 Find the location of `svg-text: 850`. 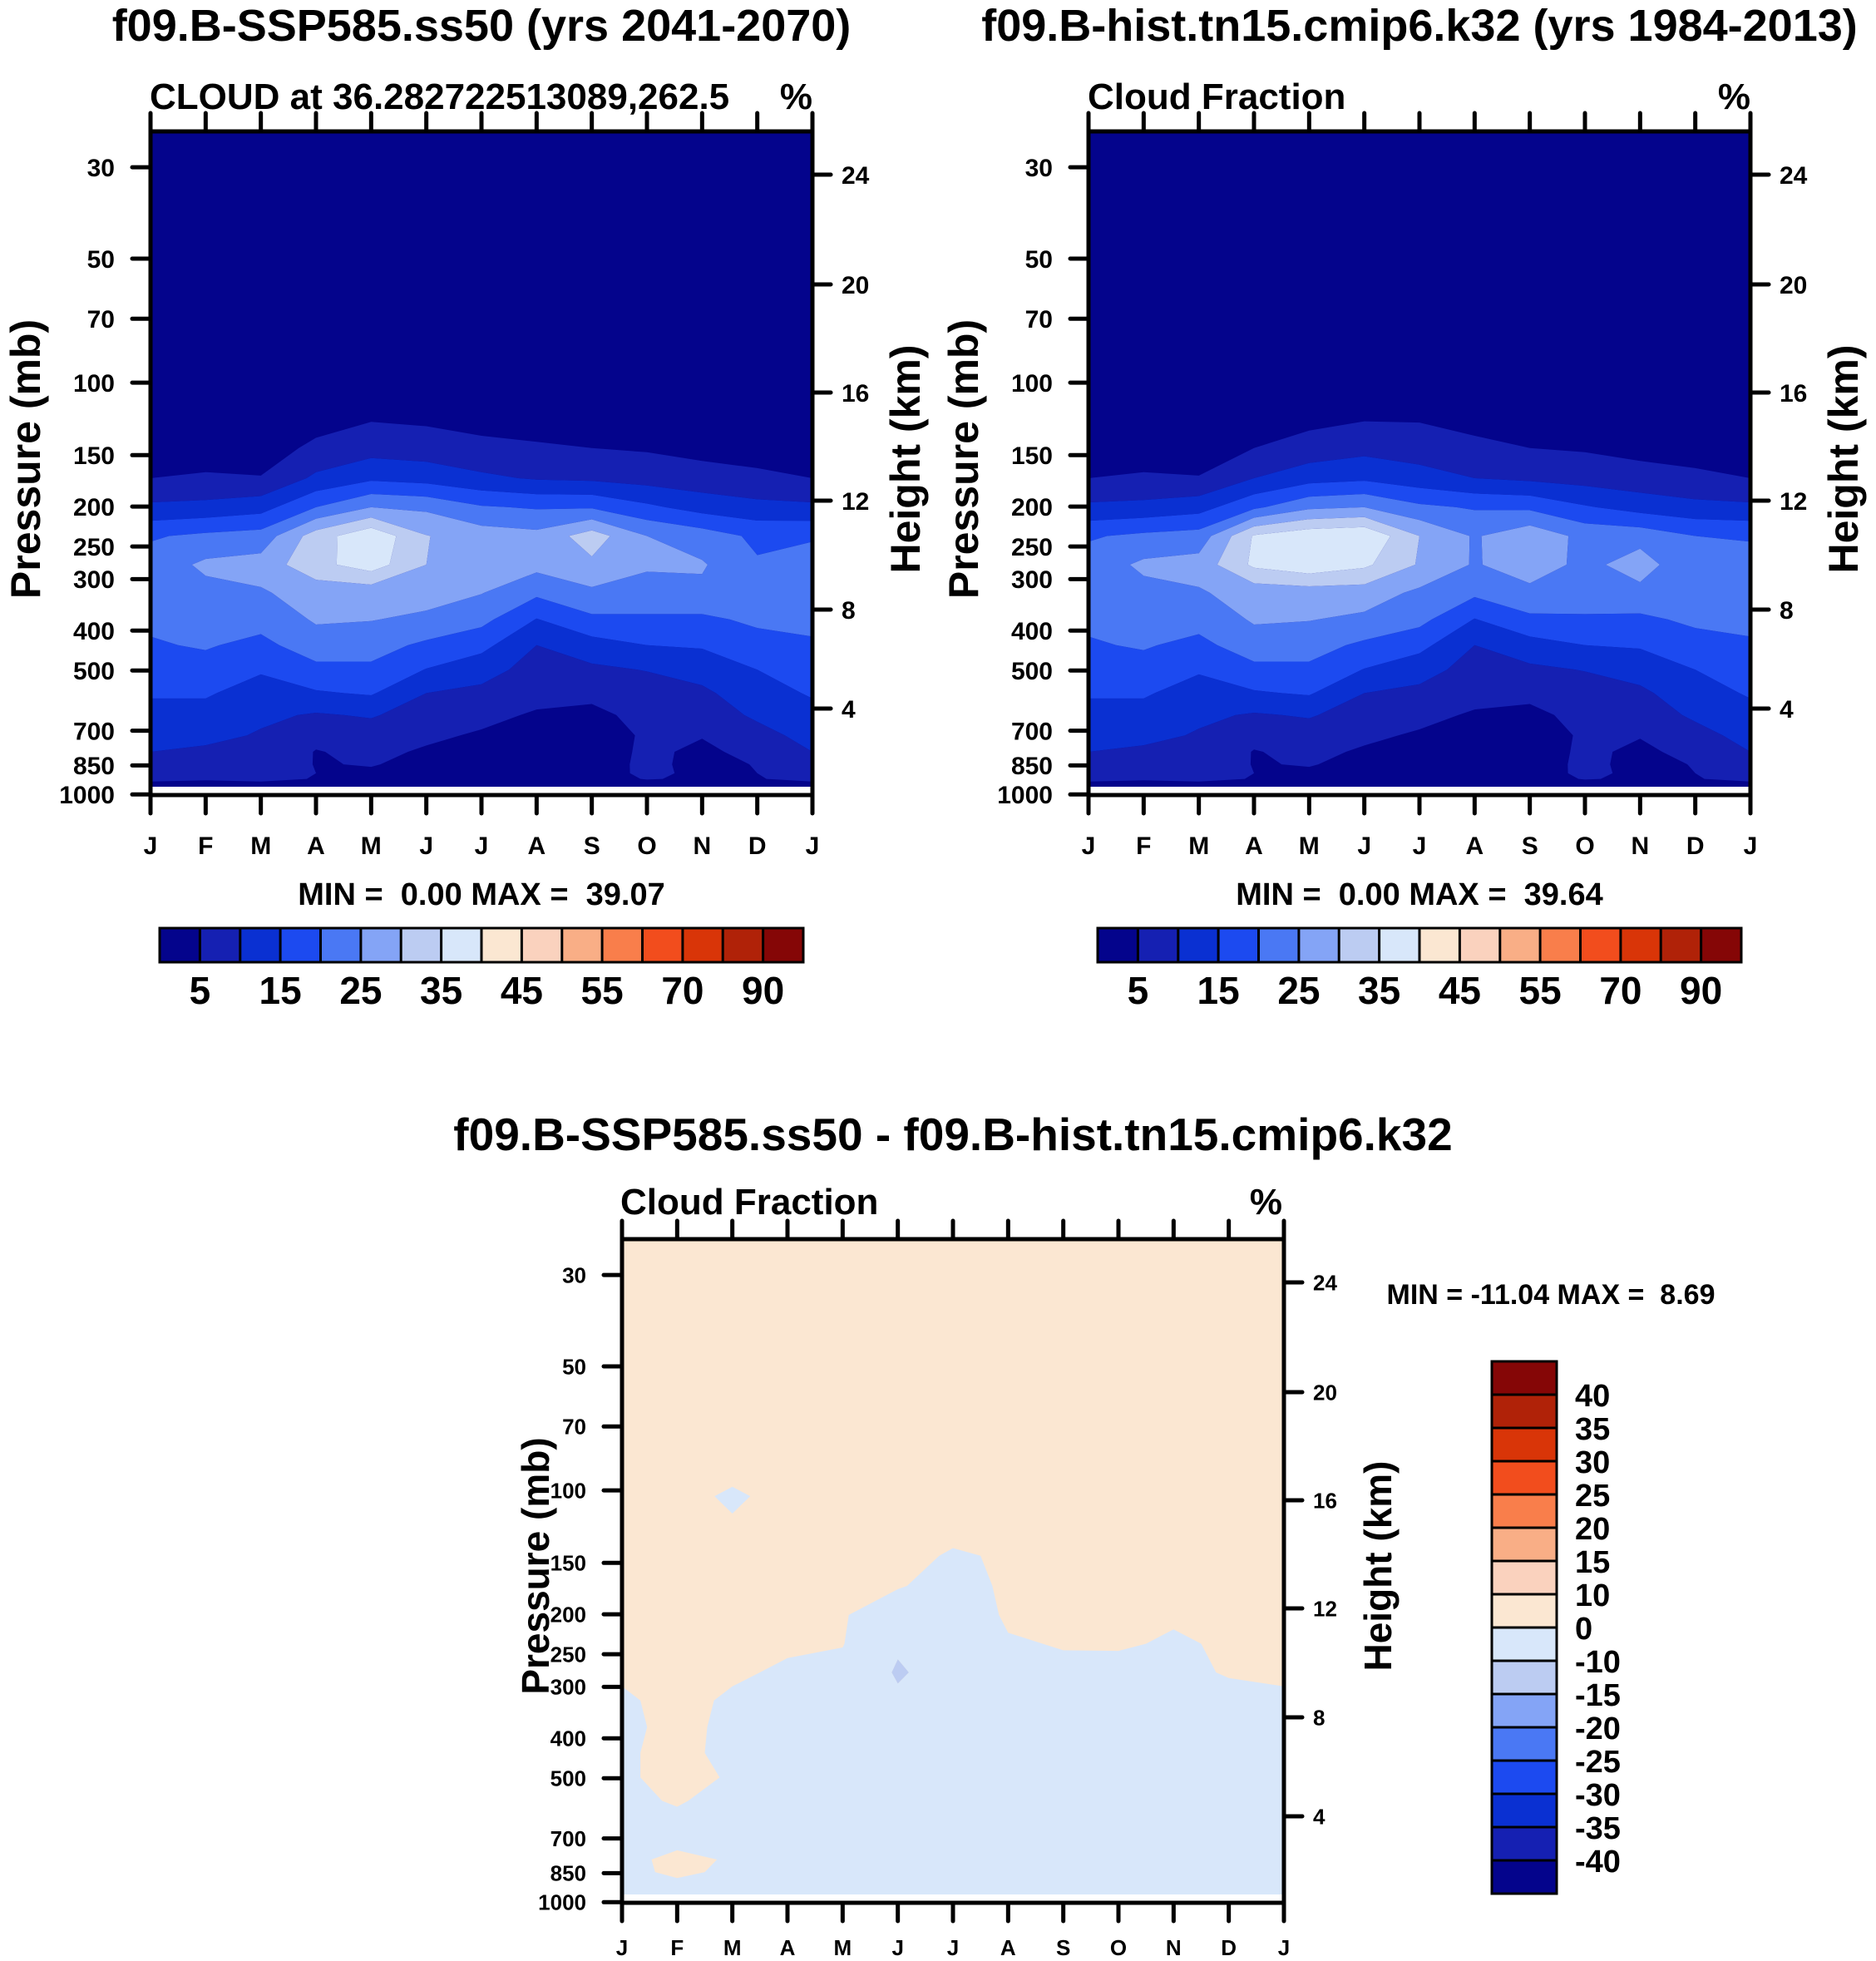

svg-text: 850 is located at coordinates (568, 1873).